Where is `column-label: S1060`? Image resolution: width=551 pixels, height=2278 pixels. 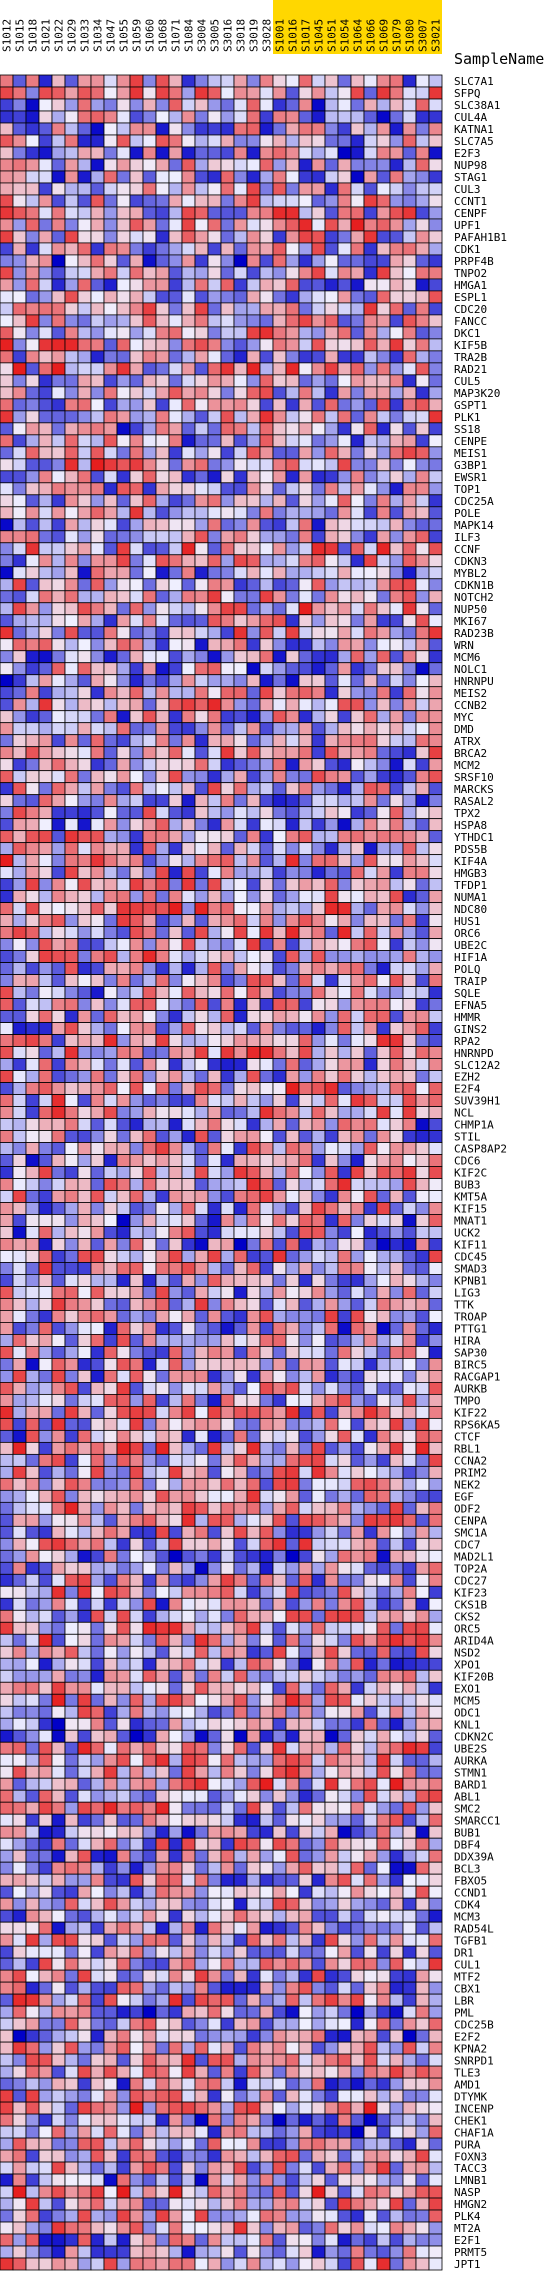
column-label: S1060 is located at coordinates (150, 35).